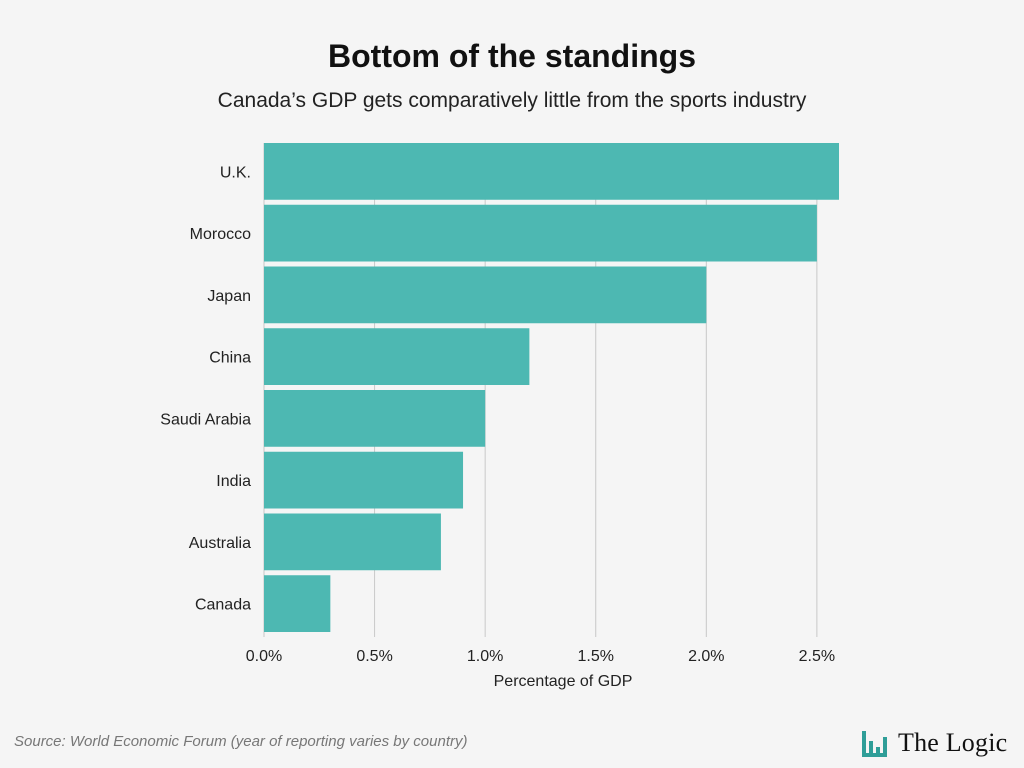 The height and width of the screenshot is (768, 1024). What do you see at coordinates (364, 480) in the screenshot?
I see `bar-india` at bounding box center [364, 480].